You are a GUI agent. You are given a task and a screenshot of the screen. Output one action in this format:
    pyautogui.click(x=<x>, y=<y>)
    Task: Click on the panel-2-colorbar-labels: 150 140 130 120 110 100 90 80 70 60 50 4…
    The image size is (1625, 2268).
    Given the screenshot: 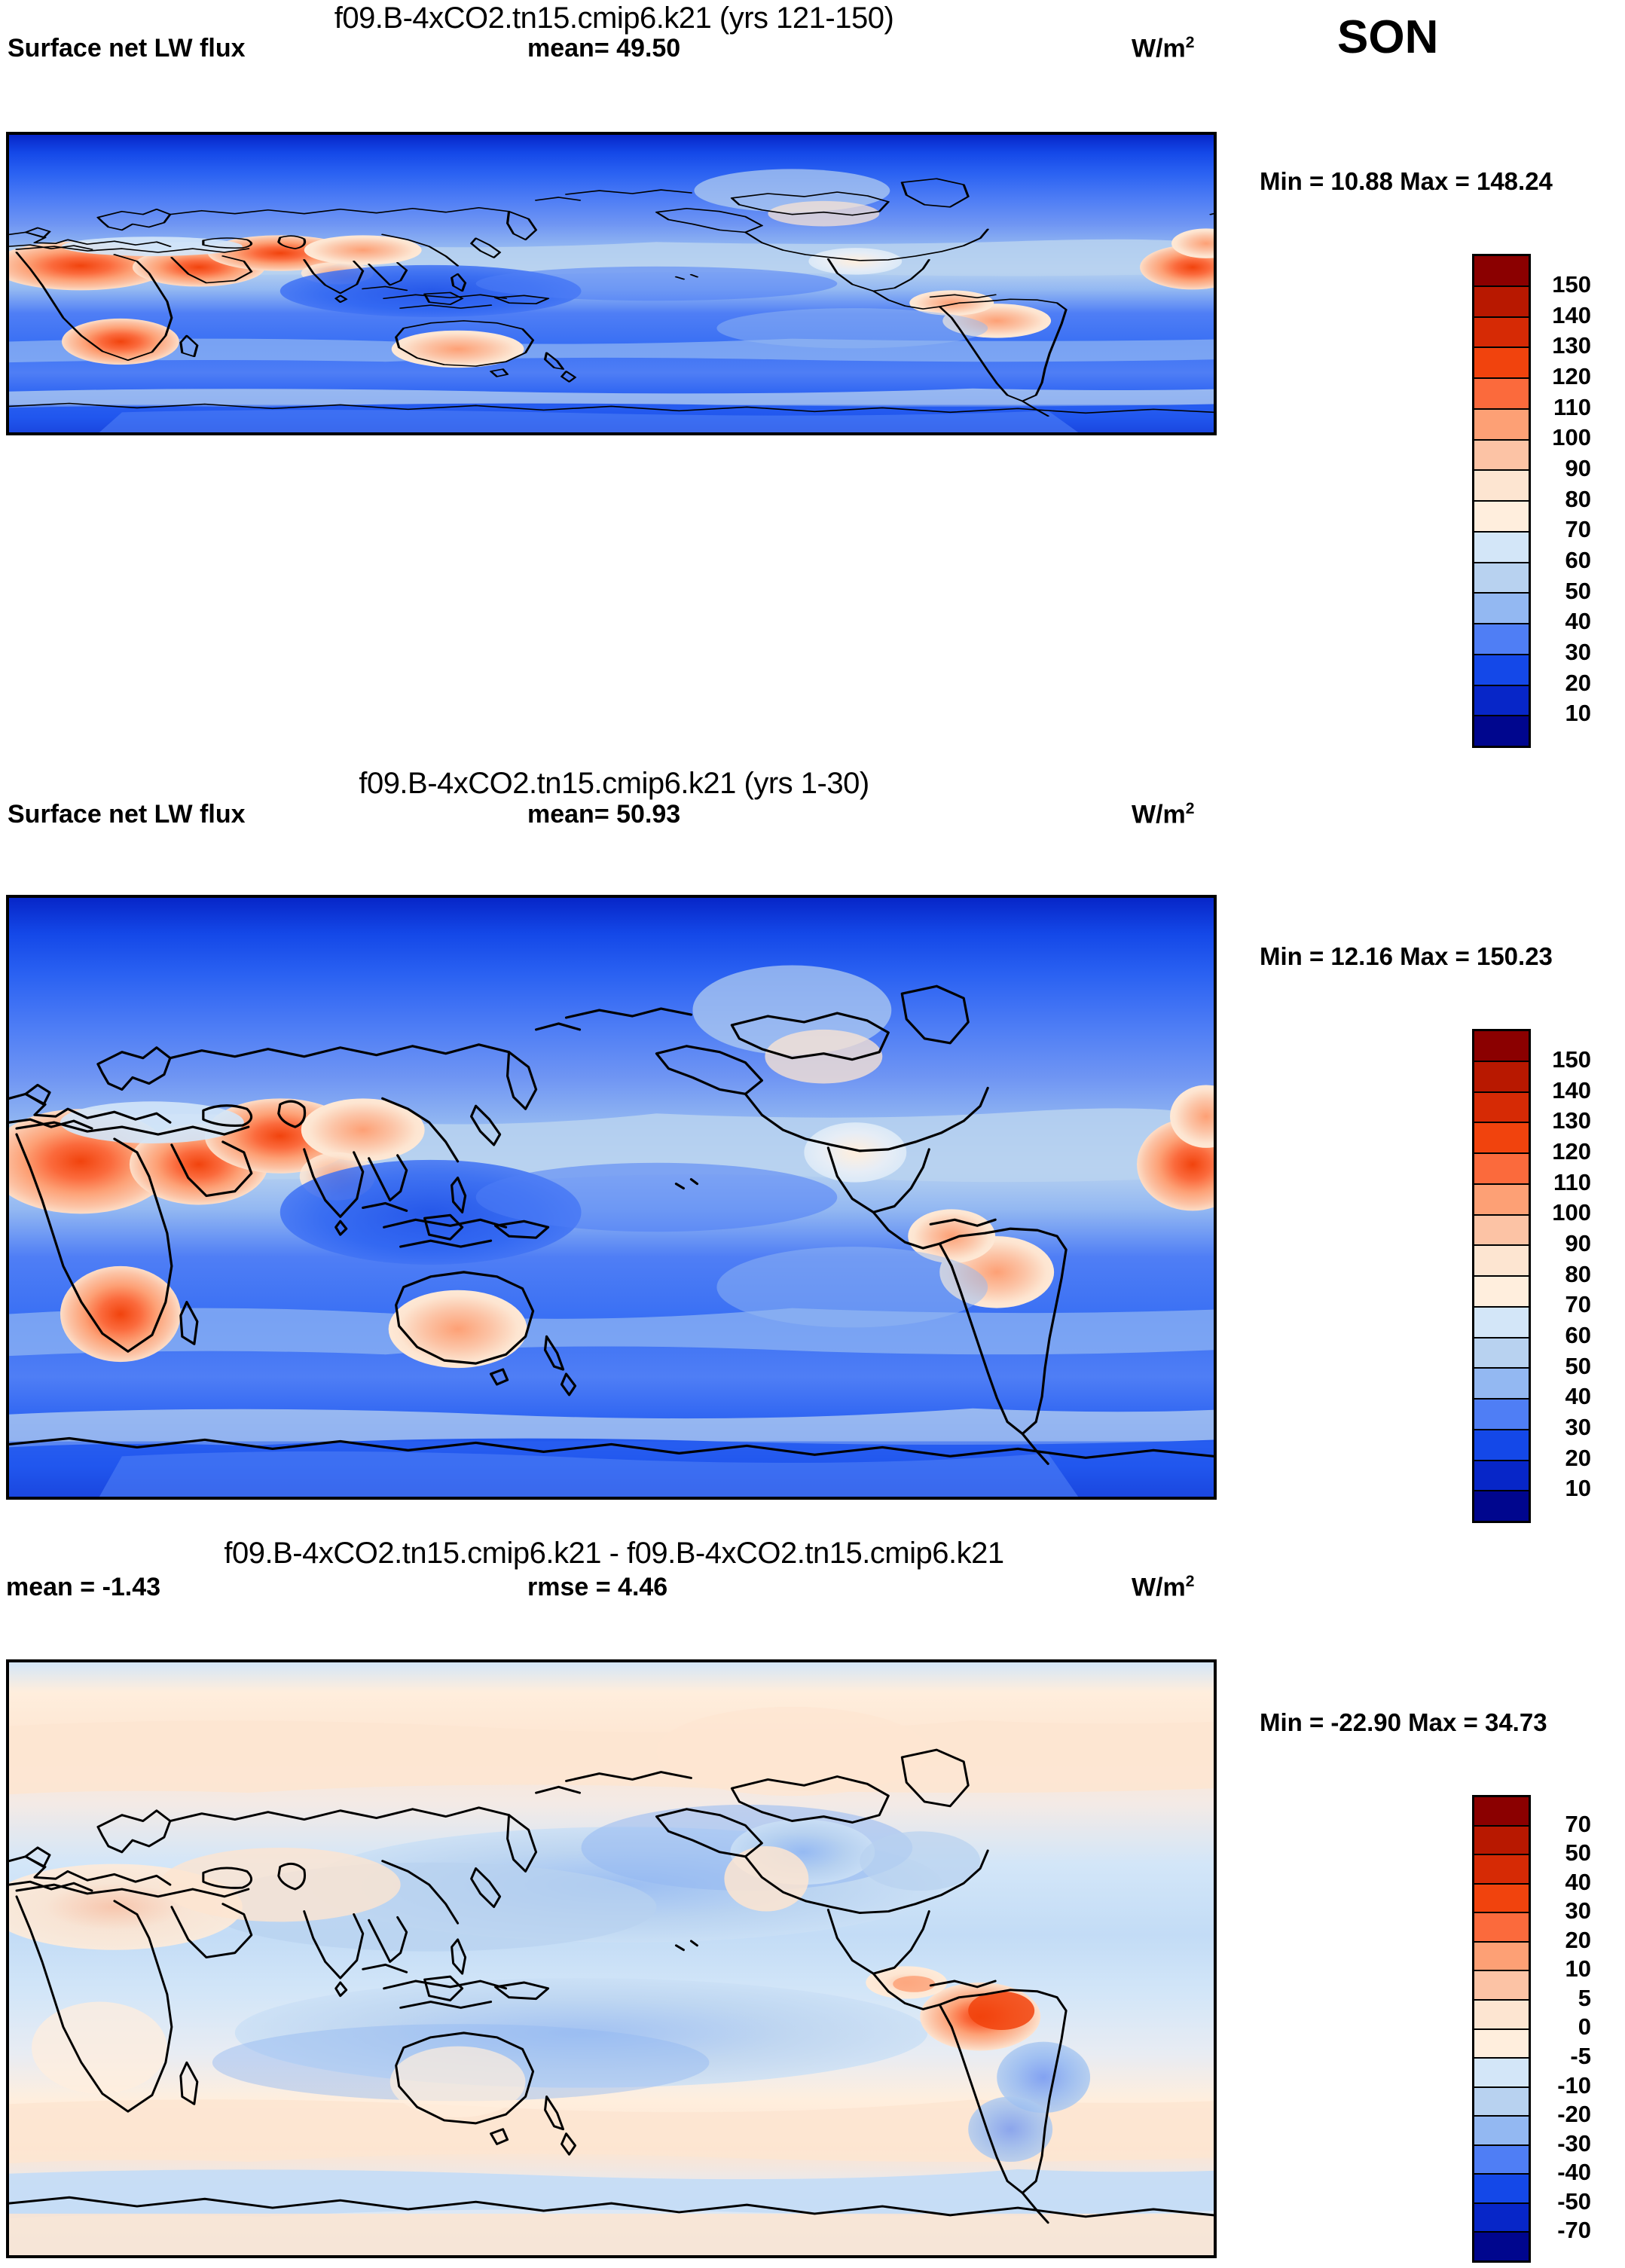 What is the action you would take?
    pyautogui.click(x=1578, y=1274)
    